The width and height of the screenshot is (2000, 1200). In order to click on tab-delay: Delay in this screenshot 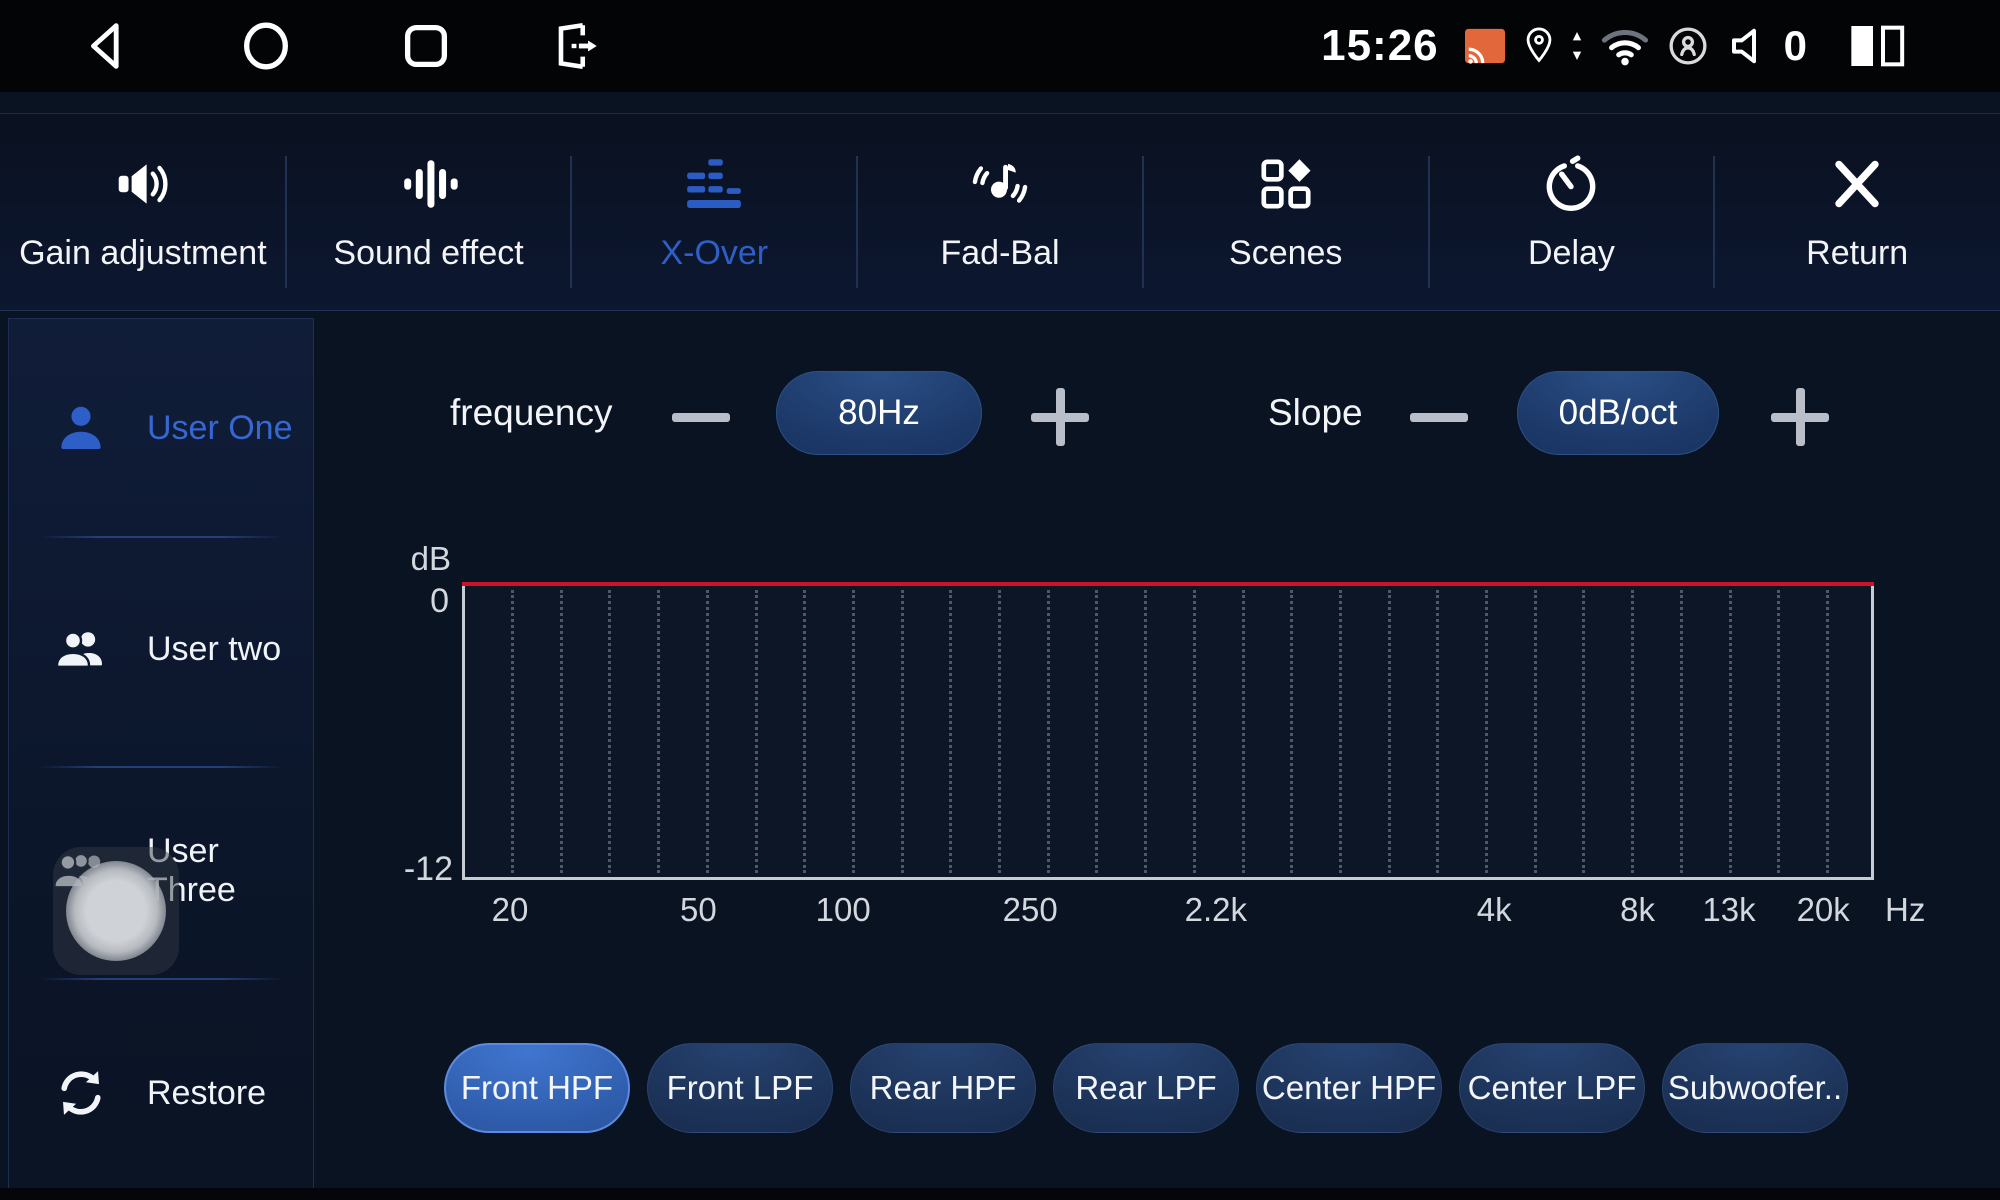, I will do `click(1571, 212)`.